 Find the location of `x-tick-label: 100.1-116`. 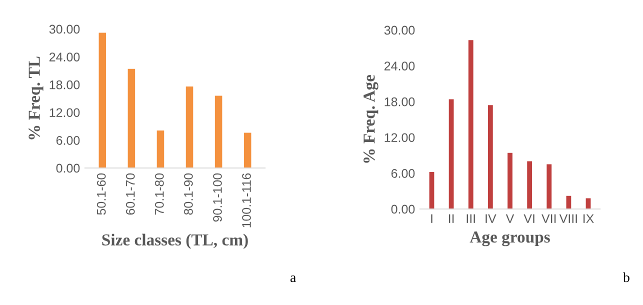

x-tick-label: 100.1-116 is located at coordinates (246, 200).